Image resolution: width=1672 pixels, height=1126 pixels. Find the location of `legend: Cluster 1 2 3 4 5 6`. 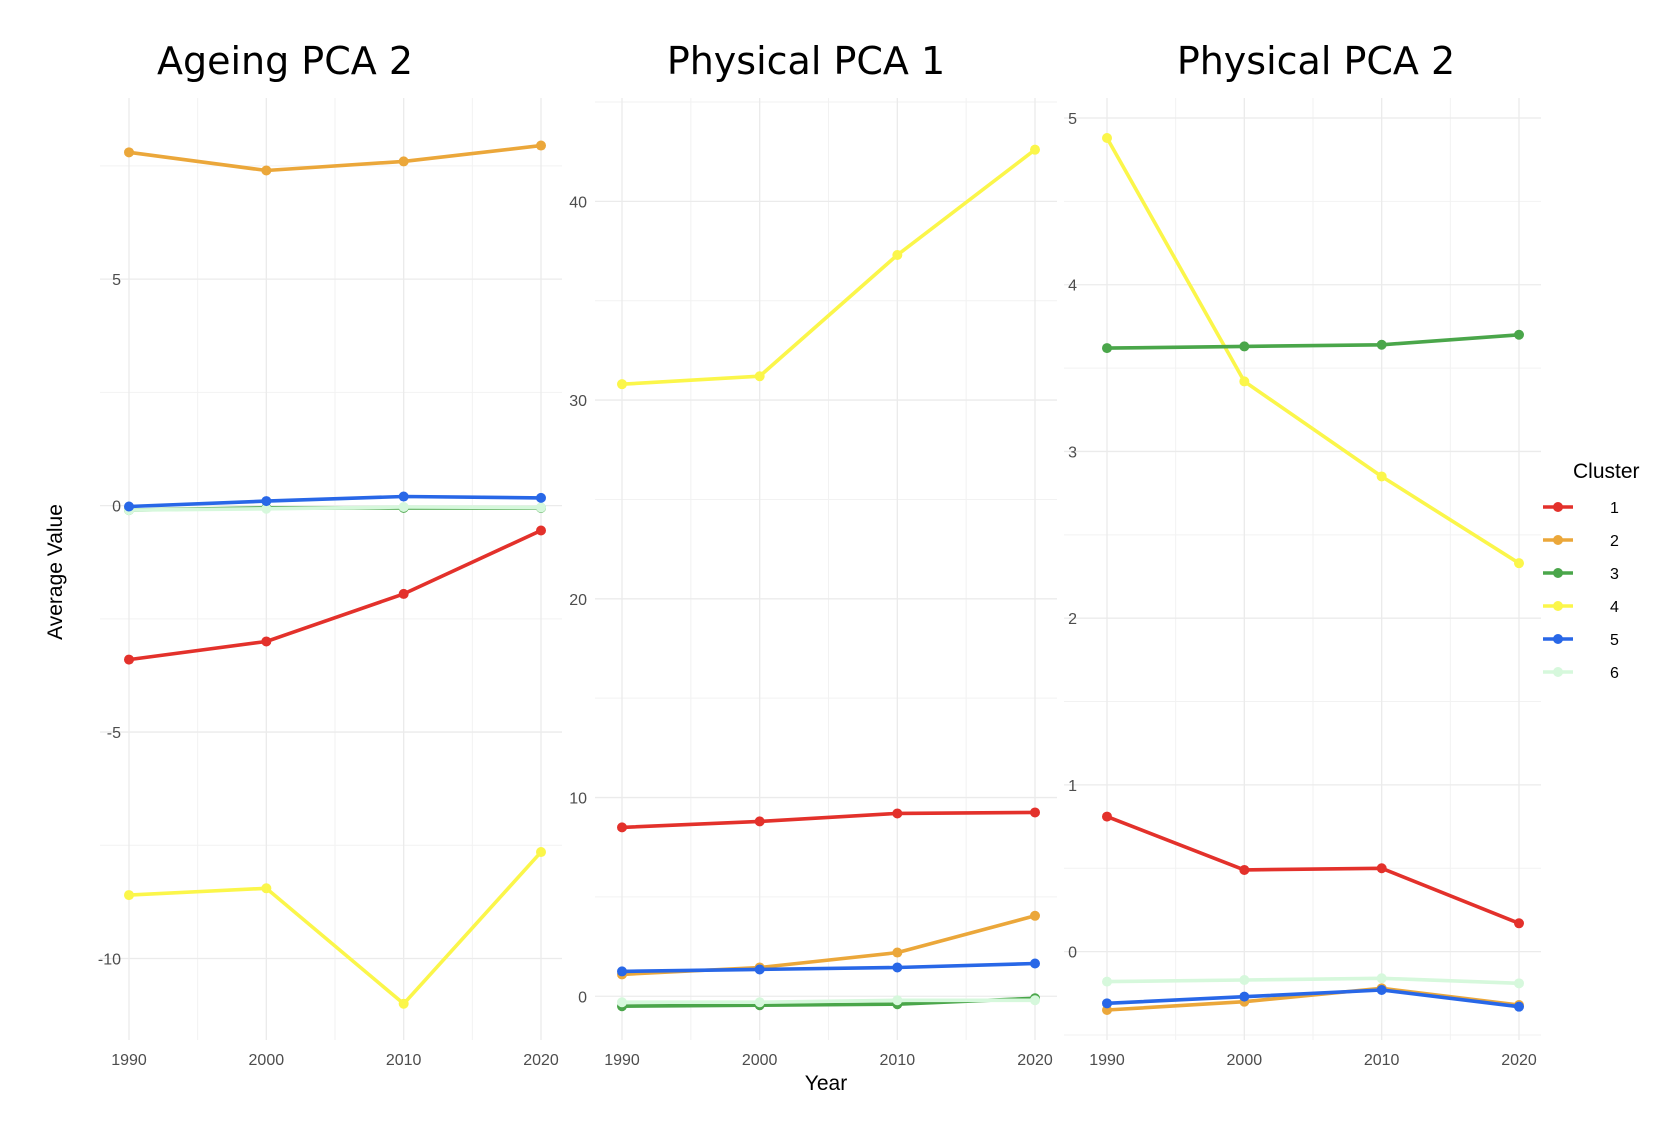

legend: Cluster 1 2 3 4 5 6 is located at coordinates (1591, 571).